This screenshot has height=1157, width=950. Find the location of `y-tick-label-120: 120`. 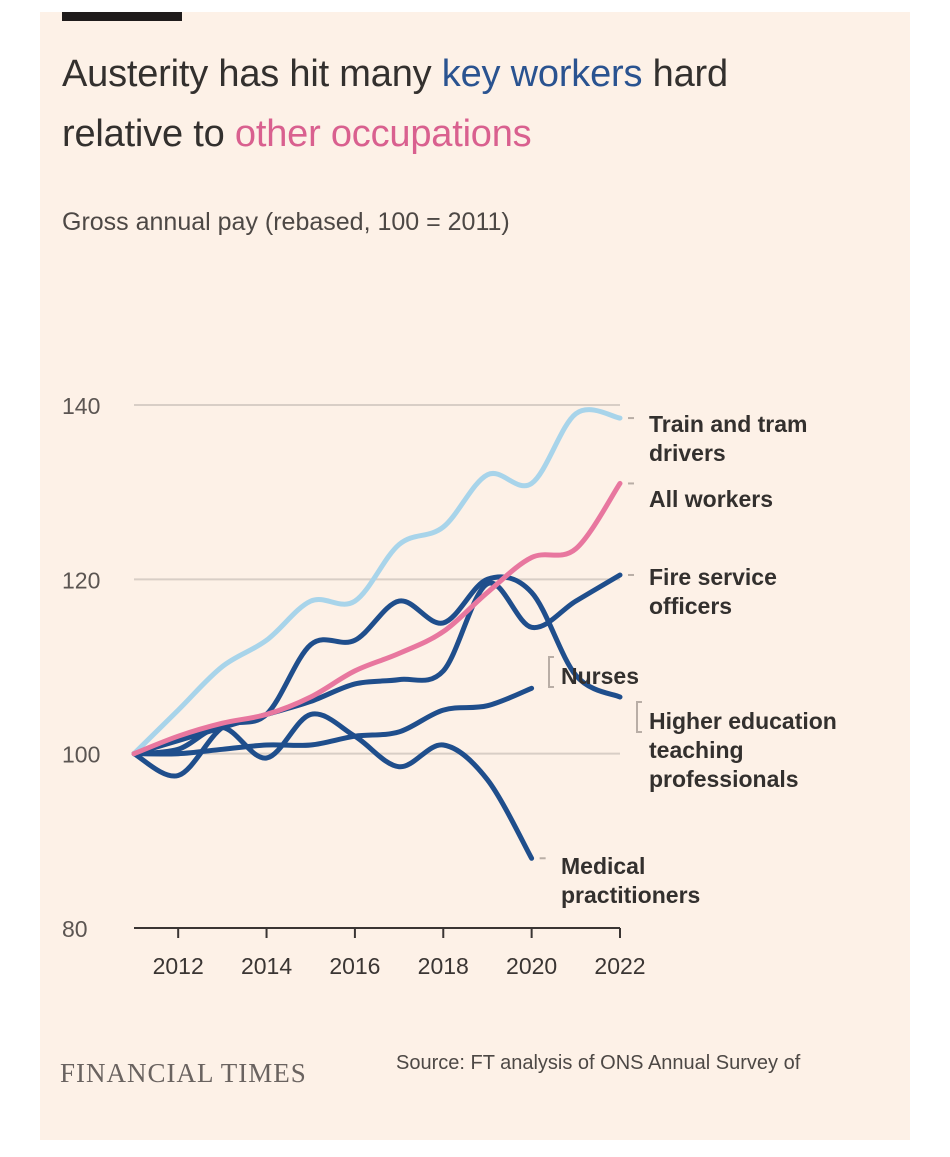

y-tick-label-120: 120 is located at coordinates (81, 580).